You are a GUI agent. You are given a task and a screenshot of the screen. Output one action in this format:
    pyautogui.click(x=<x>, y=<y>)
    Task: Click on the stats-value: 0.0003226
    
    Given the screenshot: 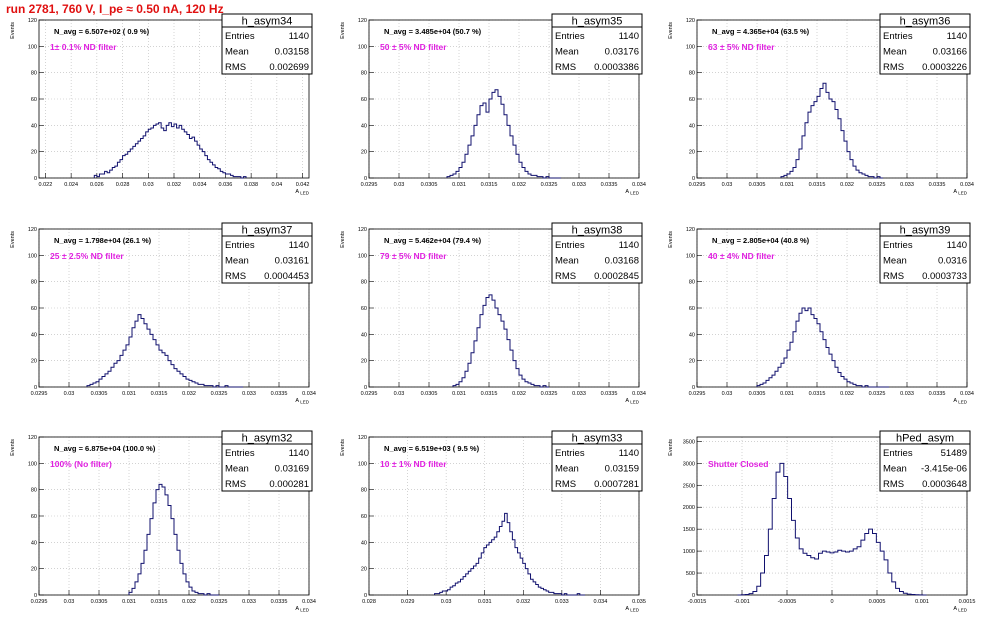 What is the action you would take?
    pyautogui.click(x=944, y=67)
    